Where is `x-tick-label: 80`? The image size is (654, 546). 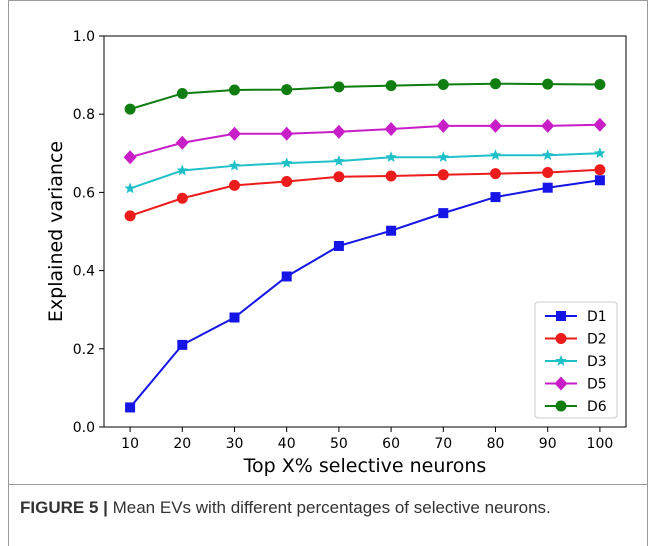 x-tick-label: 80 is located at coordinates (496, 444).